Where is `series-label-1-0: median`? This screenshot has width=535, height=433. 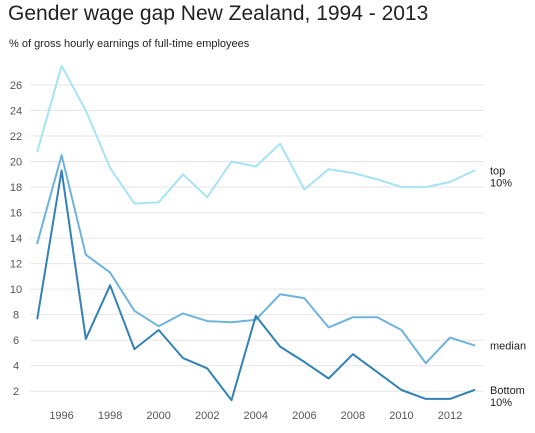
series-label-1-0: median is located at coordinates (508, 346).